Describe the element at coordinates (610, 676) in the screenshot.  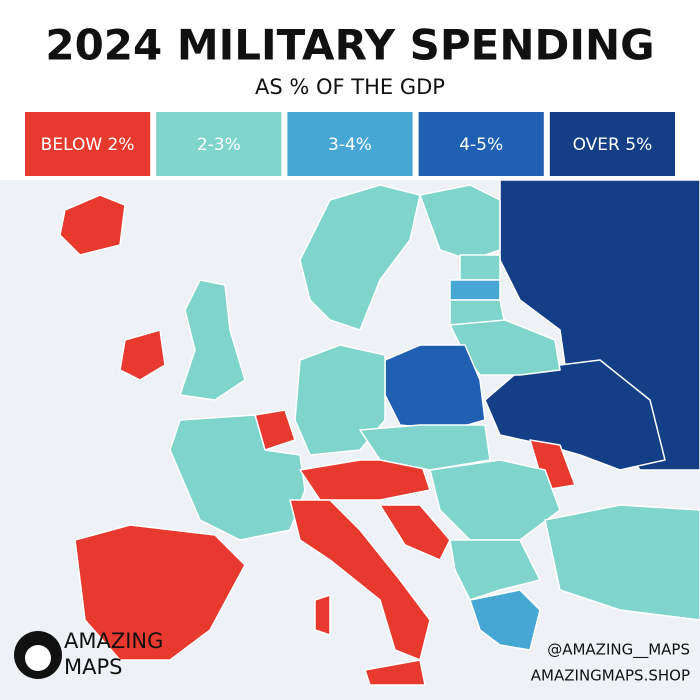
I see `site: AMAZINGMAPS.SHOP` at that location.